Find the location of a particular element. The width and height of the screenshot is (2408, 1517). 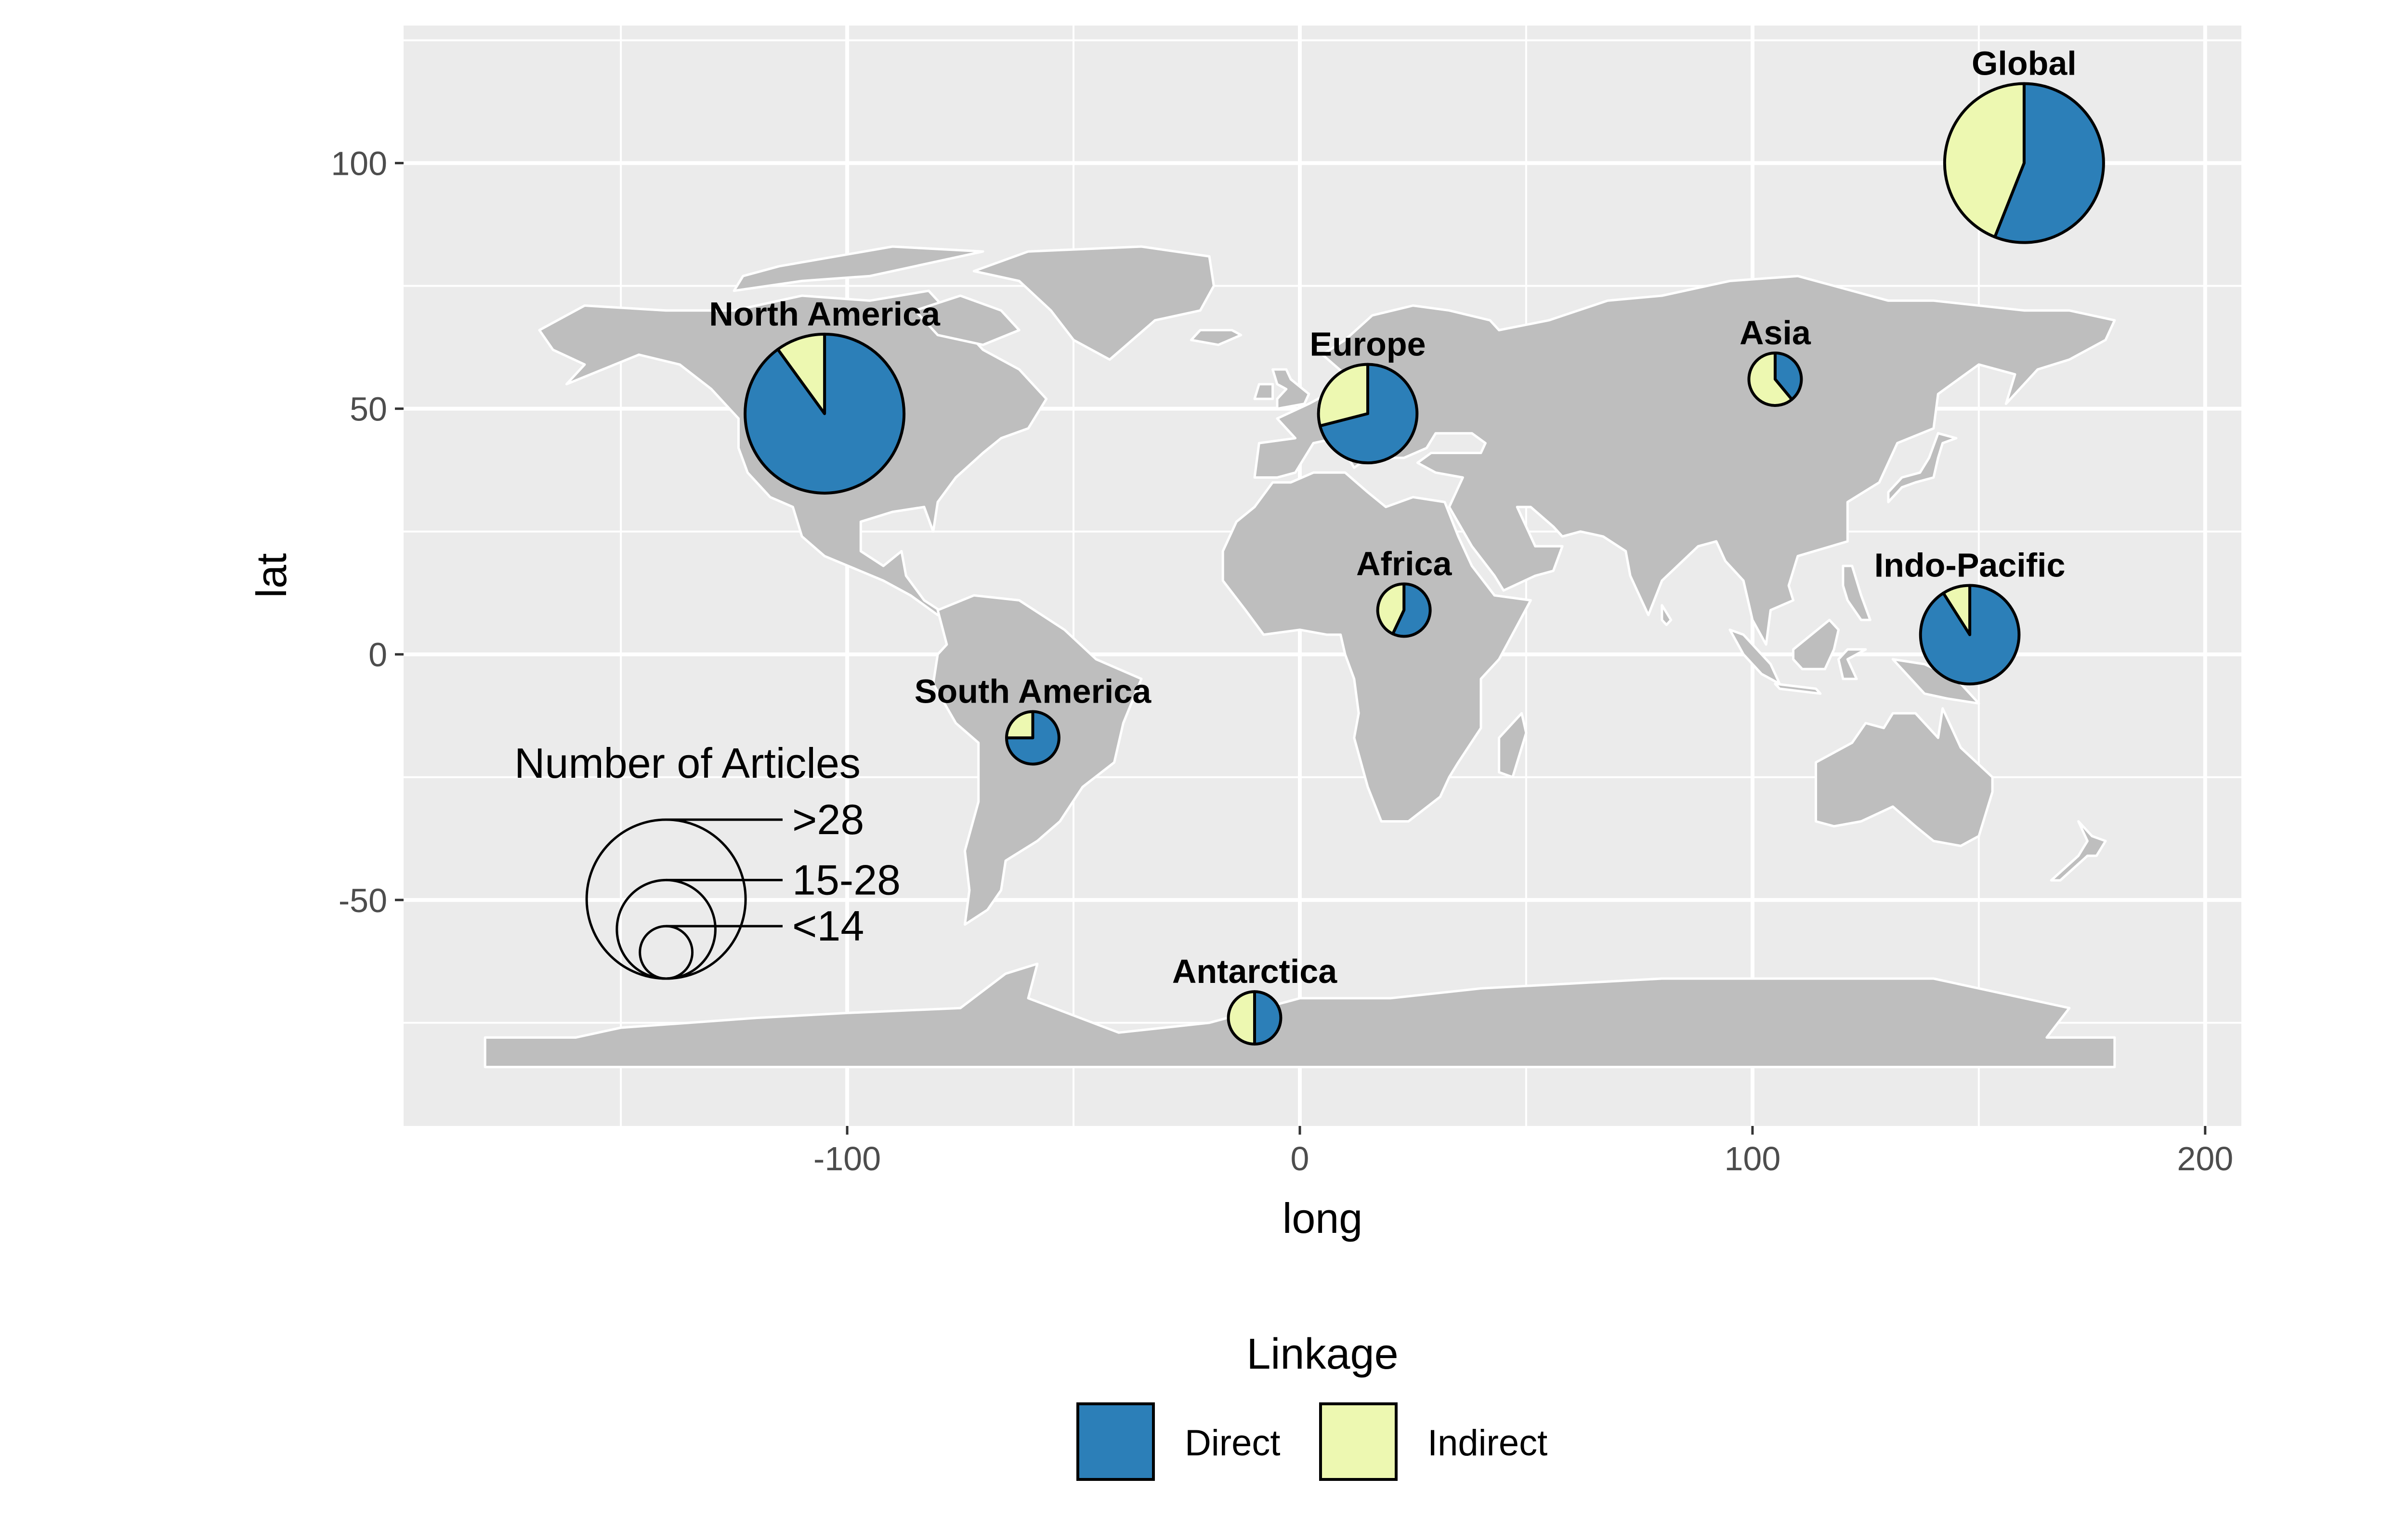

y-tick-label: 100 is located at coordinates (359, 164).